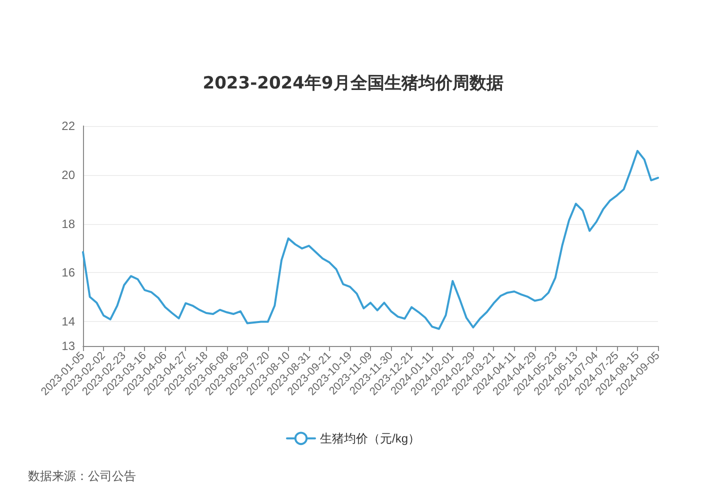  What do you see at coordinates (69, 126) in the screenshot?
I see `y-tick-label: 22` at bounding box center [69, 126].